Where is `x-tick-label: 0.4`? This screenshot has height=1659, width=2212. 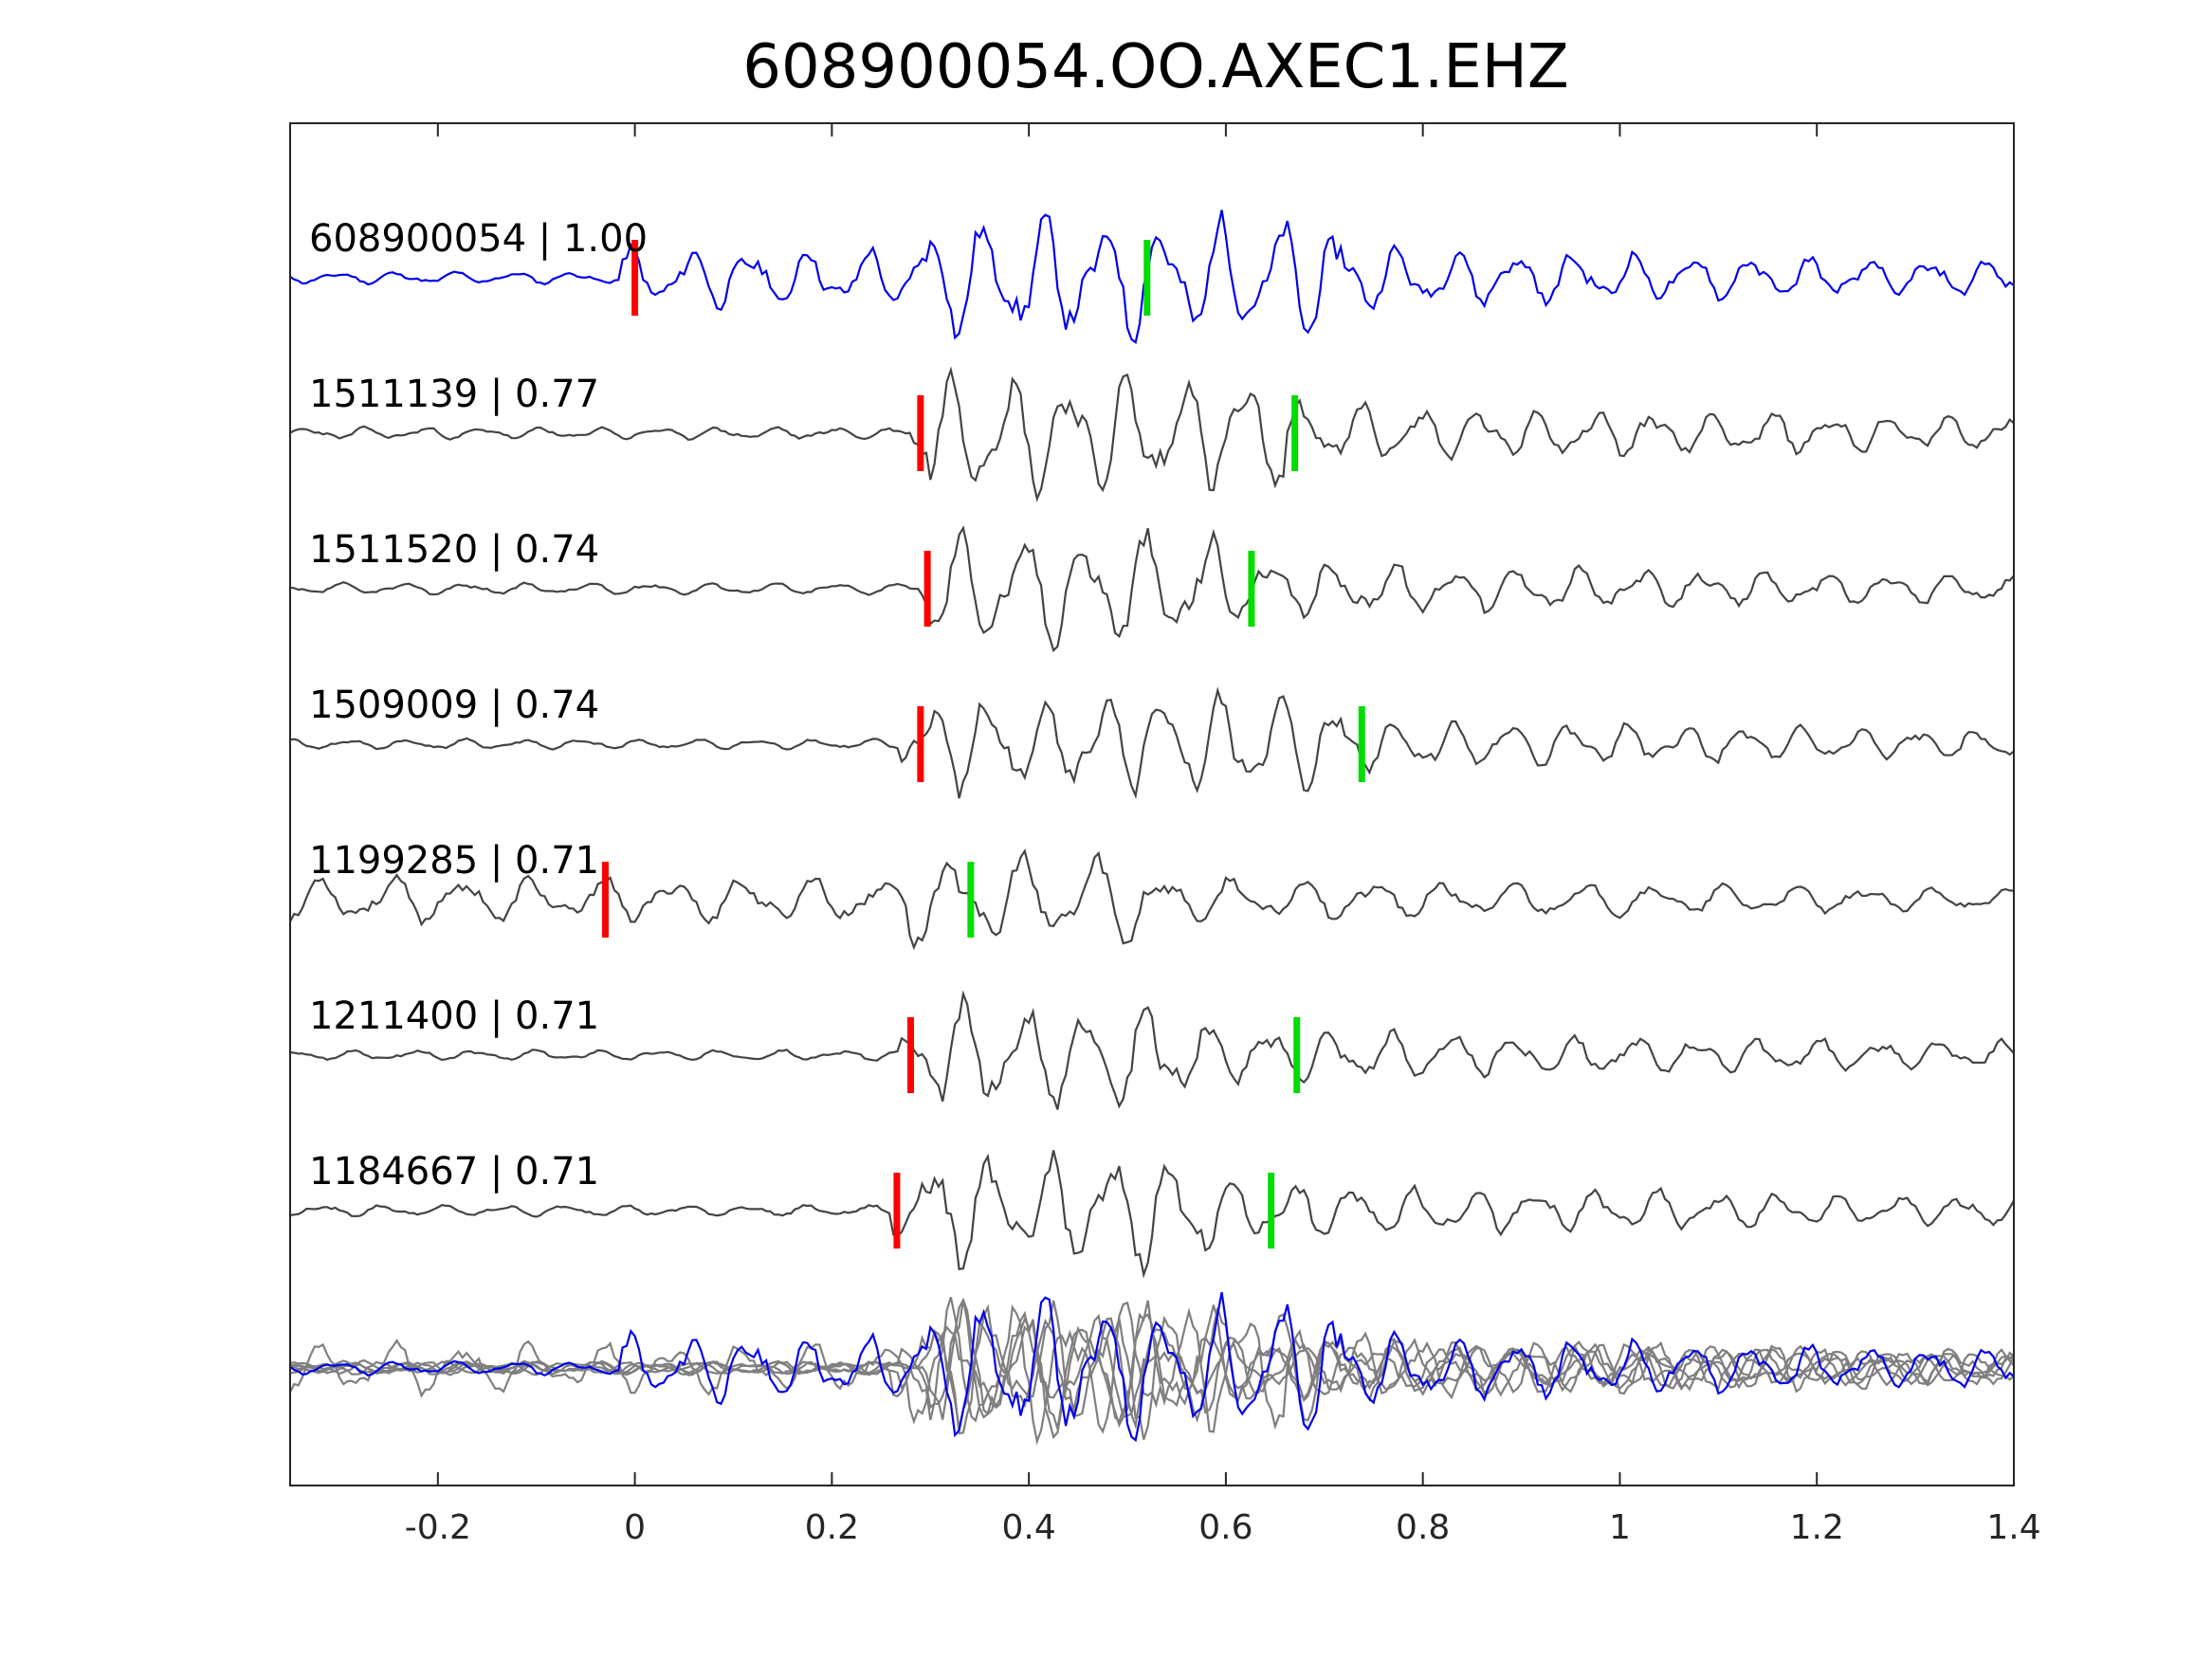 x-tick-label: 0.4 is located at coordinates (1029, 1527).